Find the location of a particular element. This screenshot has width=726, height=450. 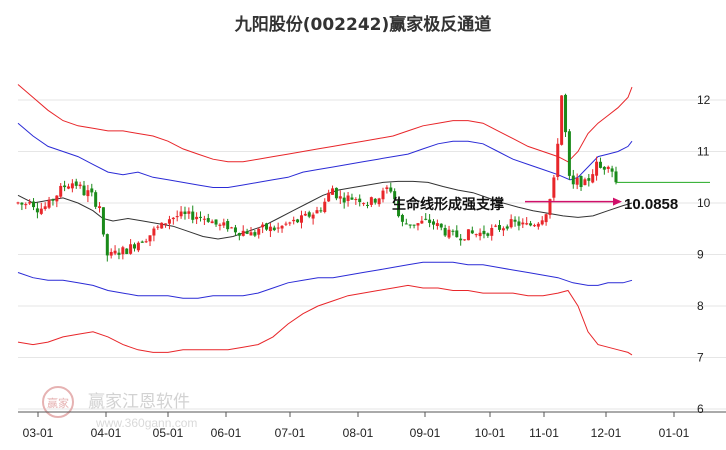

x-tick-label: 11-01 is located at coordinates (544, 433).